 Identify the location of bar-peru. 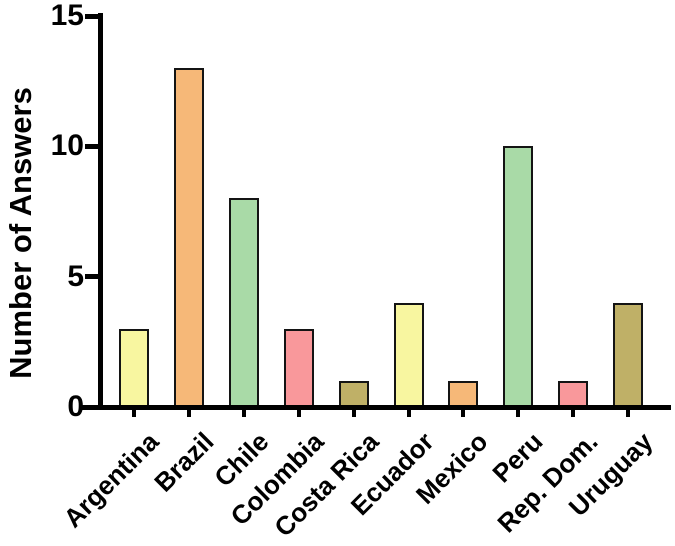
(518, 276).